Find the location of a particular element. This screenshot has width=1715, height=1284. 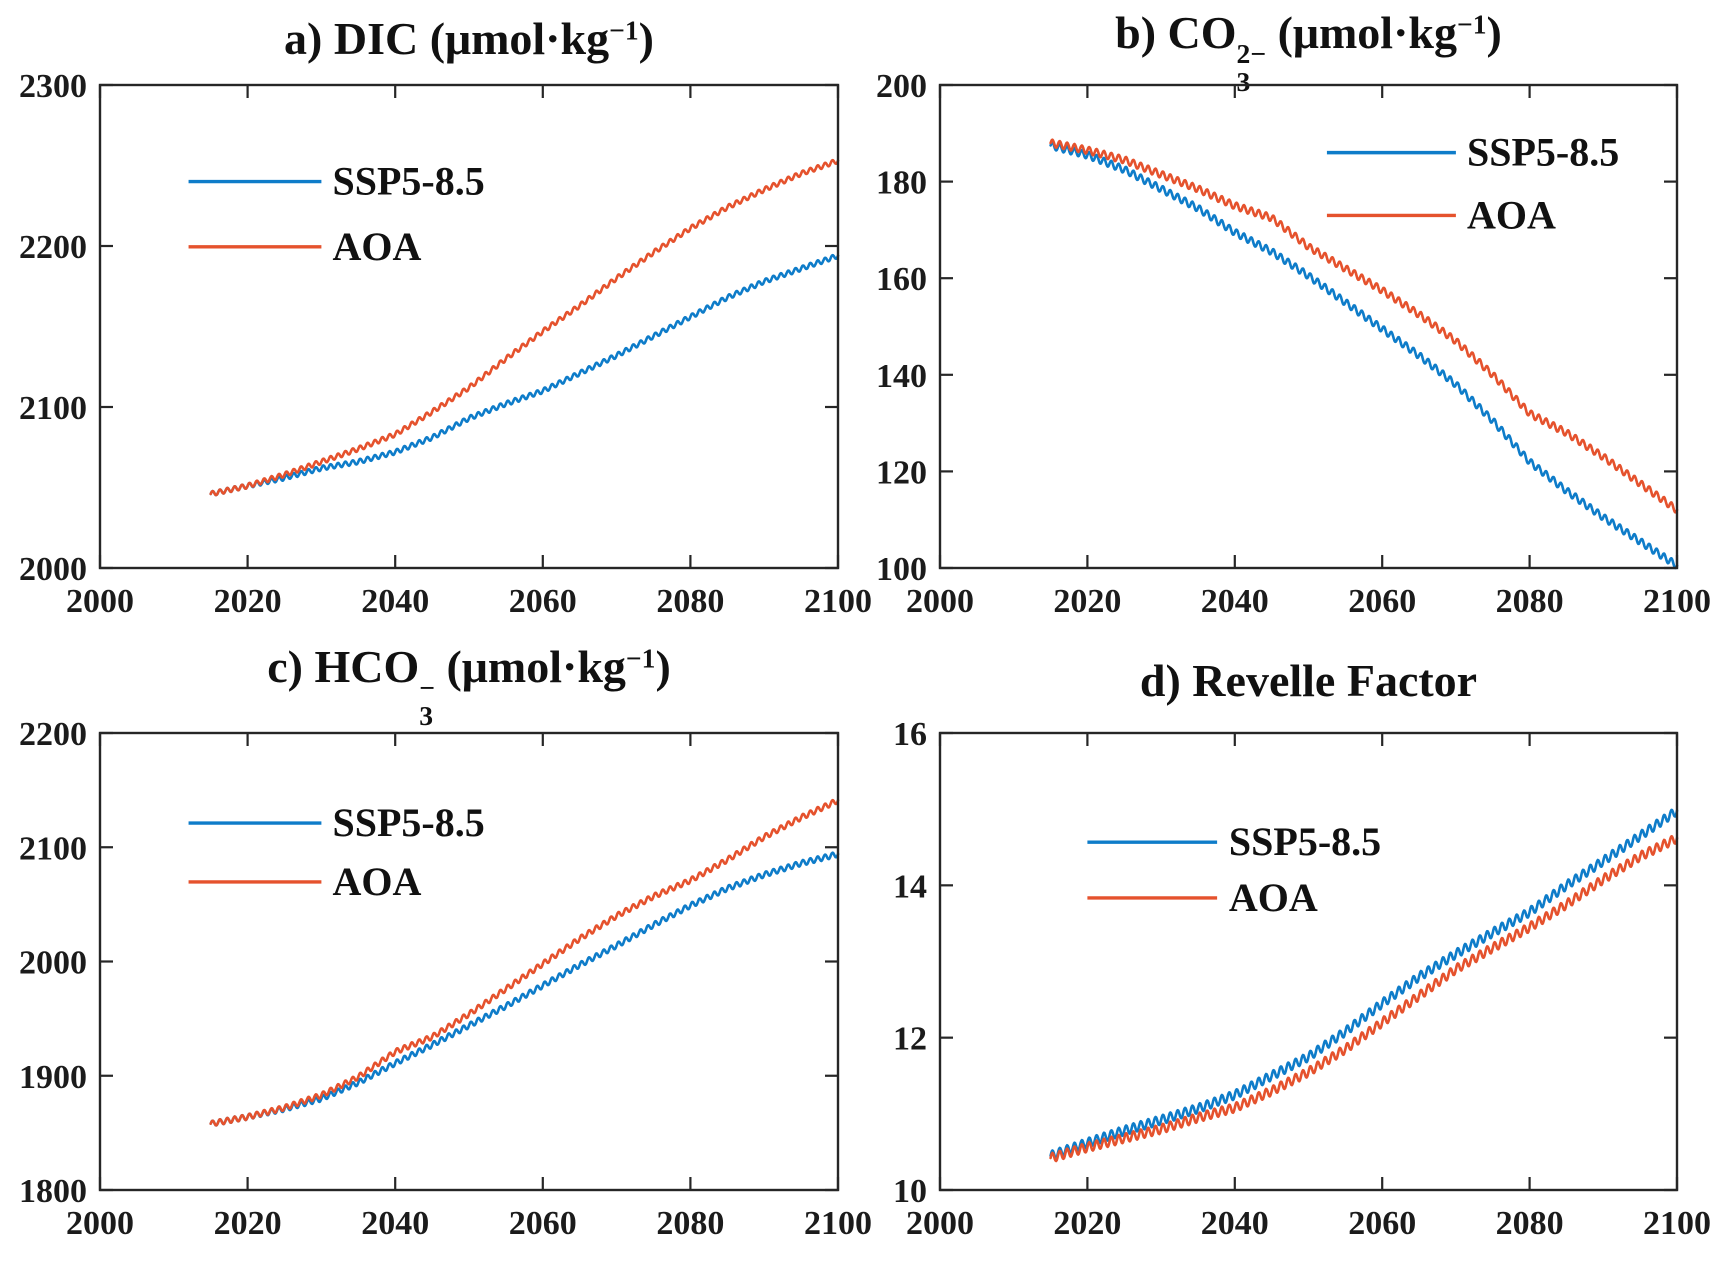

y-tick-label-14: 14 is located at coordinates (910, 886).